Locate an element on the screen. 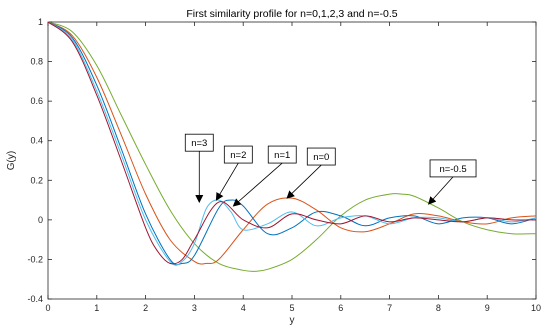  x-axis-label: y is located at coordinates (292, 320).